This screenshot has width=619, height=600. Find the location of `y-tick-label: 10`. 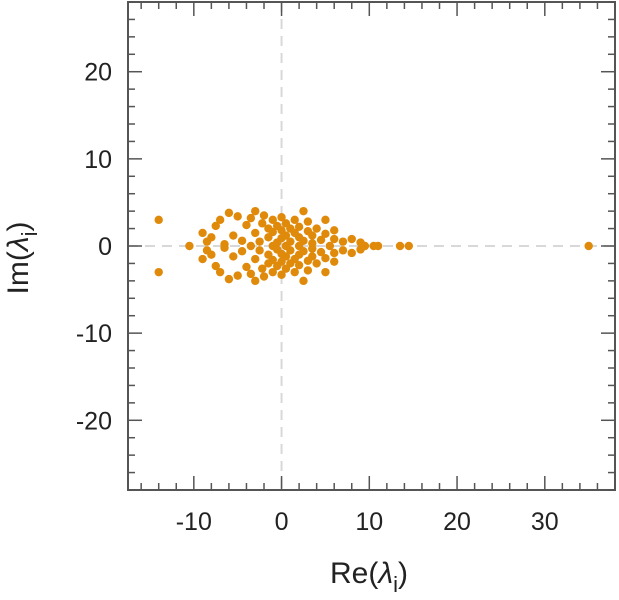

y-tick-label: 10 is located at coordinates (98, 160).